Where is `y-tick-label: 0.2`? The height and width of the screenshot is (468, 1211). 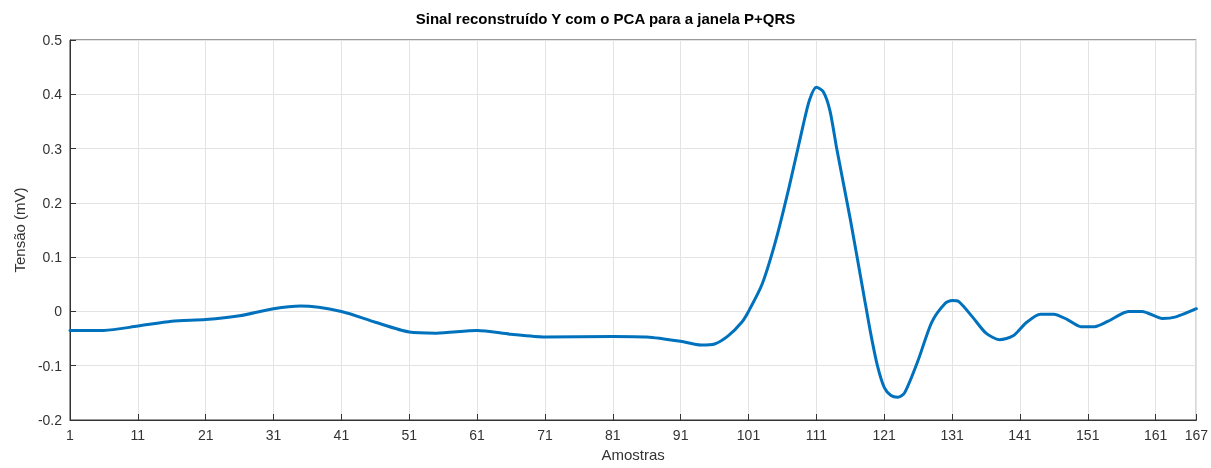
y-tick-label: 0.2 is located at coordinates (52, 202).